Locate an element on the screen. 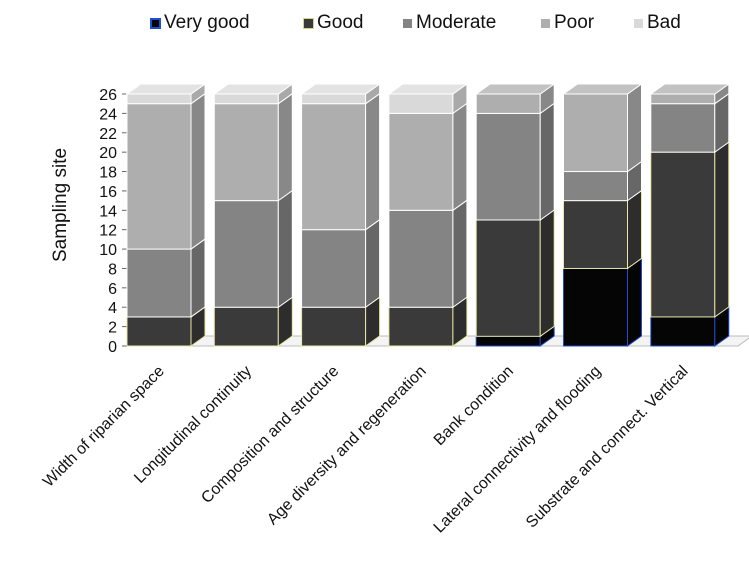 Image resolution: width=749 pixels, height=579 pixels. y-tick-label: 6 is located at coordinates (112, 289).